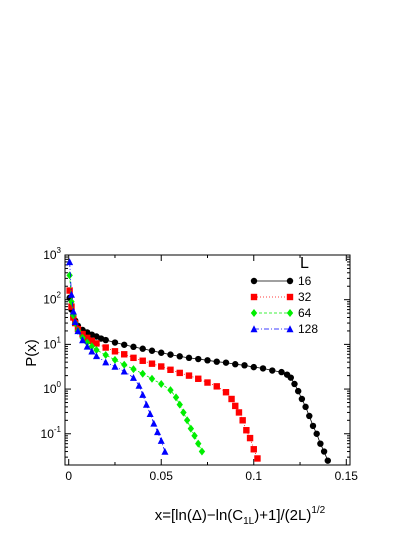 This screenshot has height=537, width=415. I want to click on x-axis-label-sup: 1/2, so click(318, 510).